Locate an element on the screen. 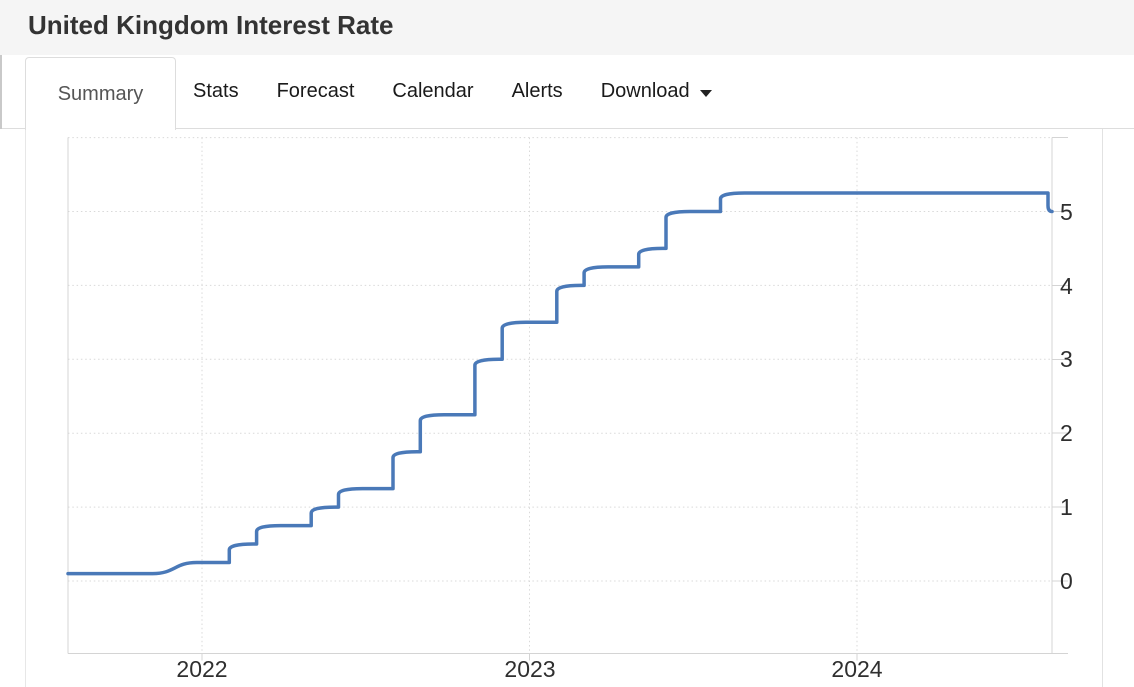 The image size is (1134, 687). tab-alerts-label: Alerts is located at coordinates (537, 91).